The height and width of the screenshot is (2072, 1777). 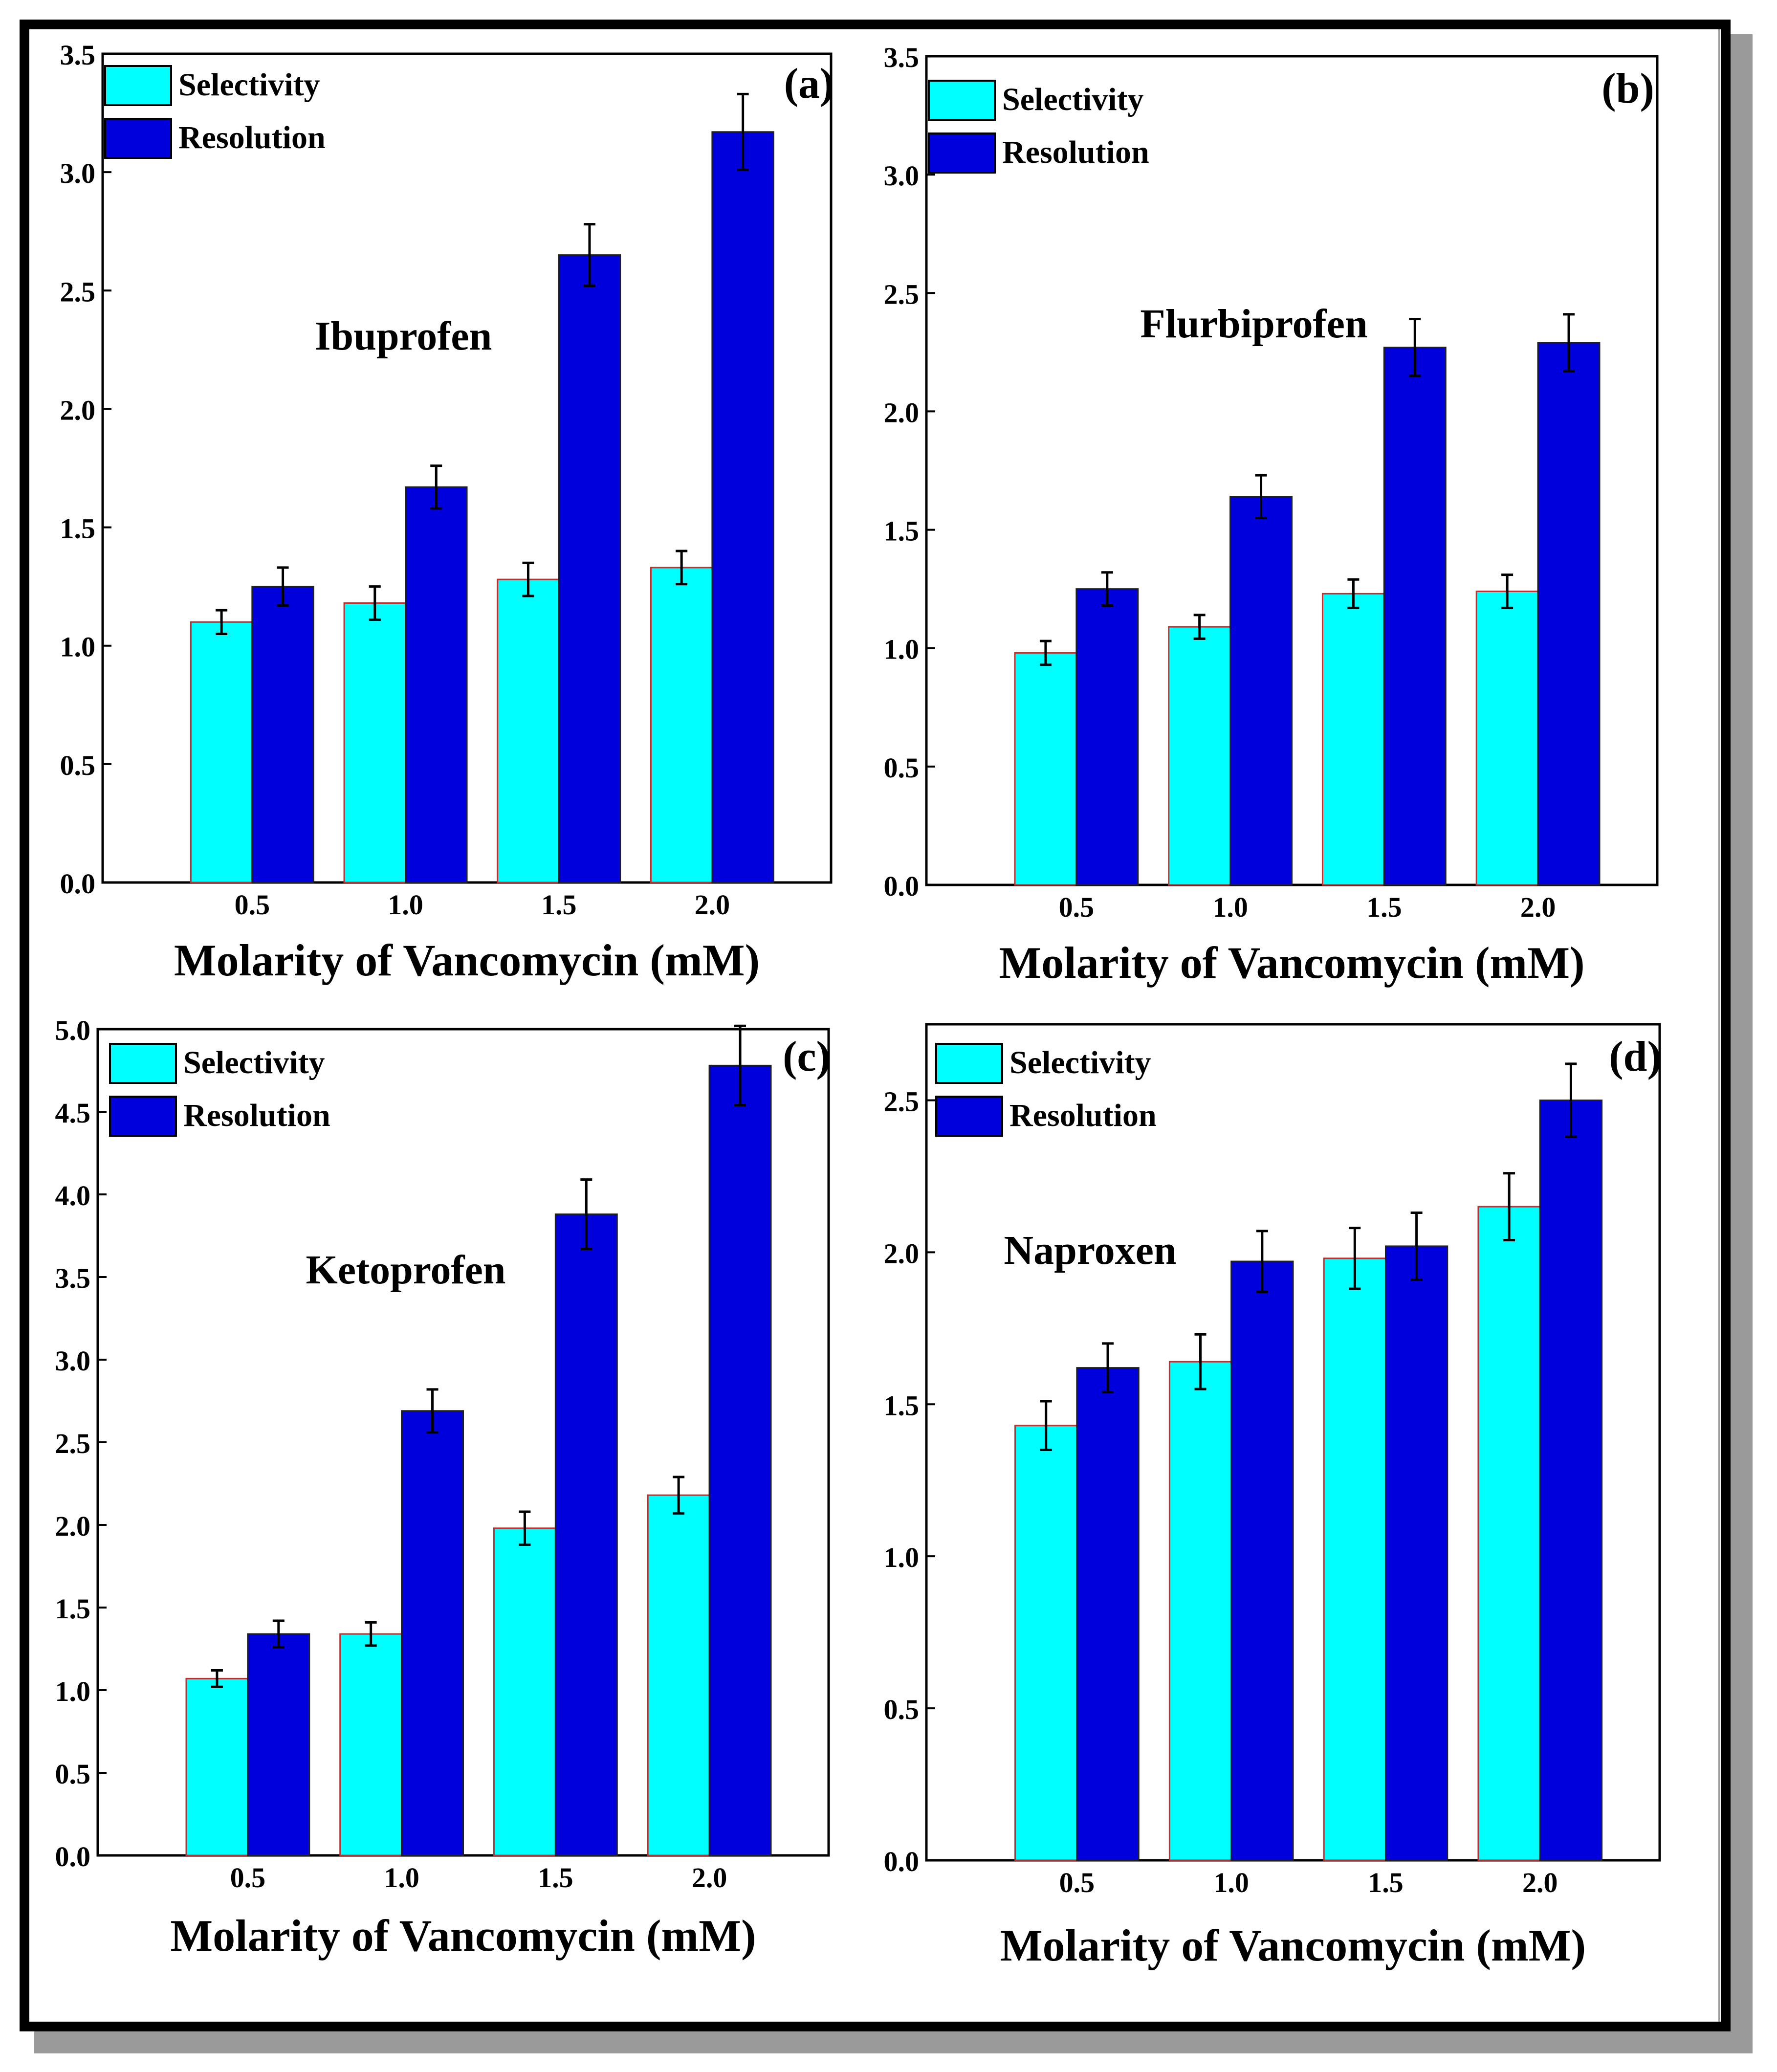 I want to click on y-tick-label: 5.0, so click(x=73, y=1030).